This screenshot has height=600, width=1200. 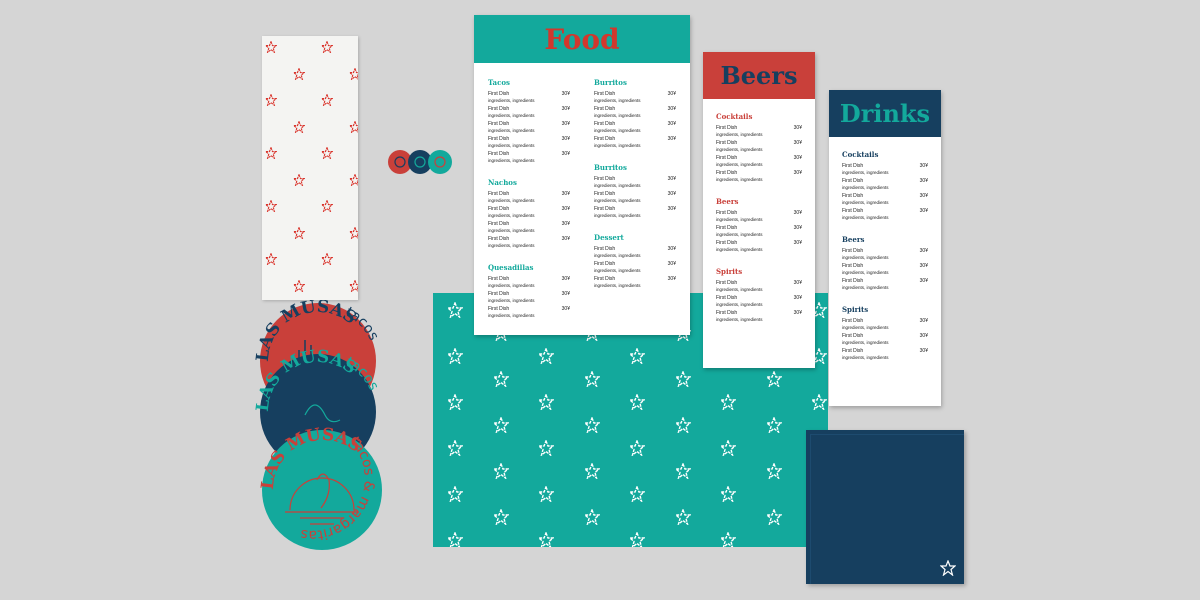 What do you see at coordinates (885, 507) in the screenshot?
I see `napkin` at bounding box center [885, 507].